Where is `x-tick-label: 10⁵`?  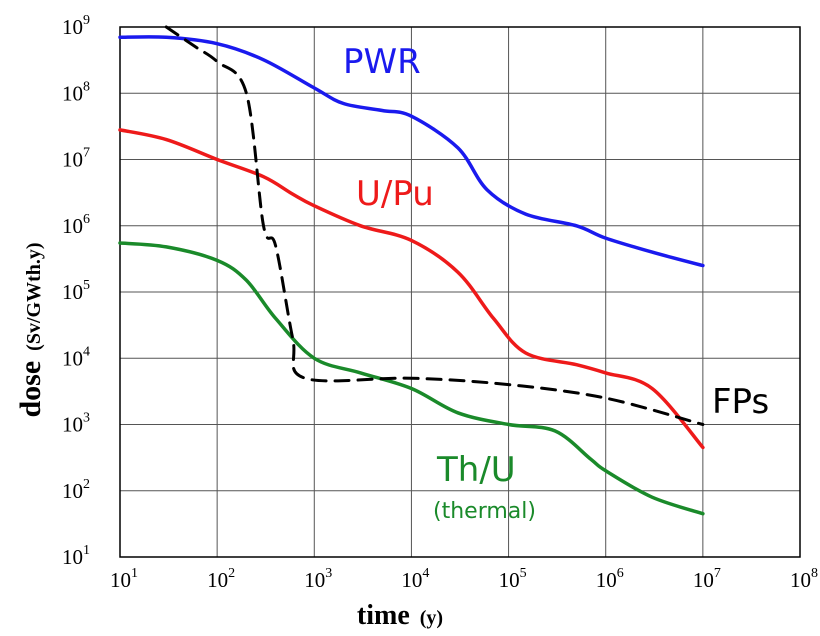
x-tick-label: 10⁵ is located at coordinates (513, 579).